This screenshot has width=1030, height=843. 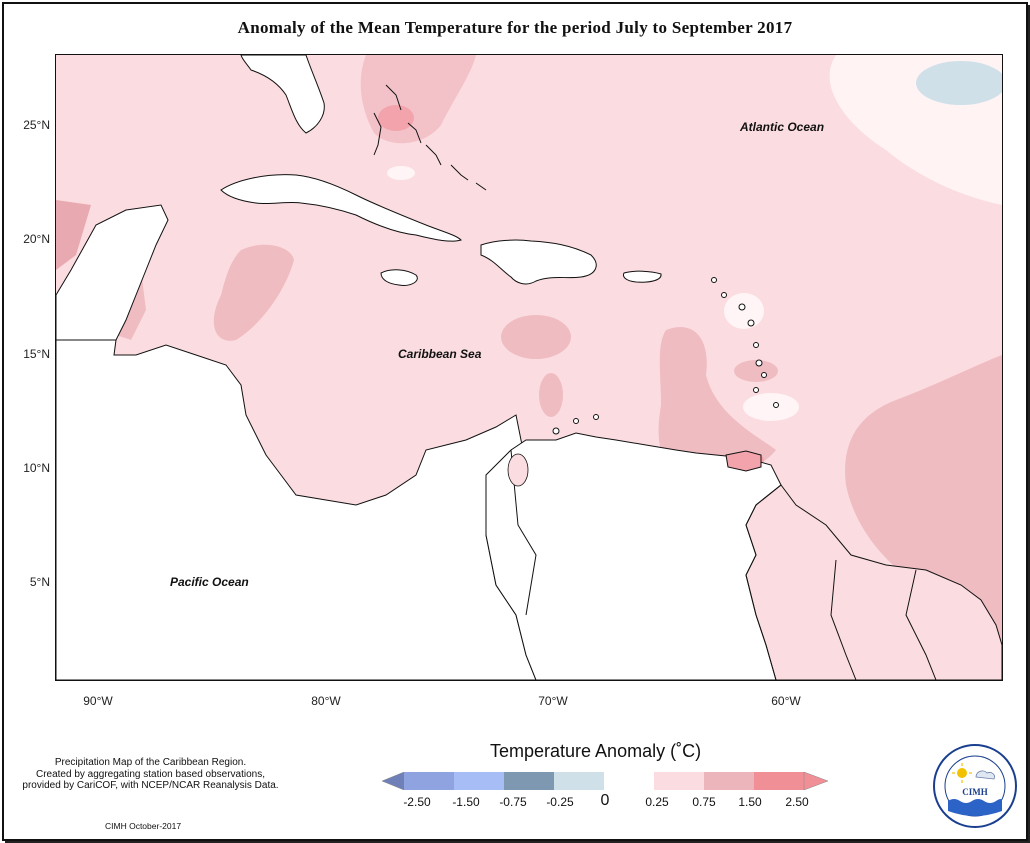 What do you see at coordinates (326, 701) in the screenshot?
I see `x-tick-80w: 80°W` at bounding box center [326, 701].